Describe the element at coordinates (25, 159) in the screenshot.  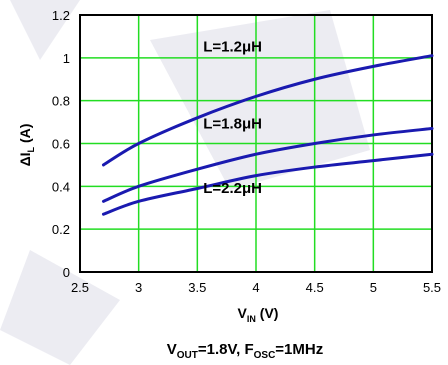
I see `y-axis-label-main: ΔI` at that location.